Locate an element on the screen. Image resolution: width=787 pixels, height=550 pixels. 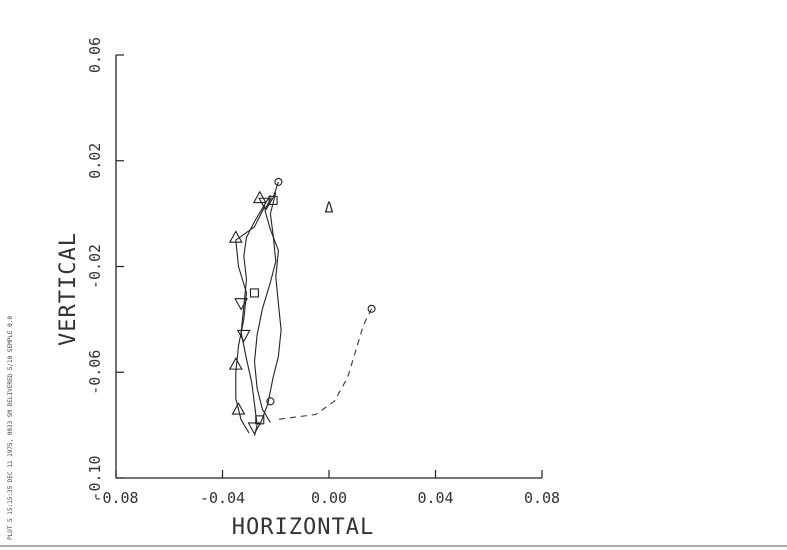
y-tick-label: 0.02 is located at coordinates (95, 161).